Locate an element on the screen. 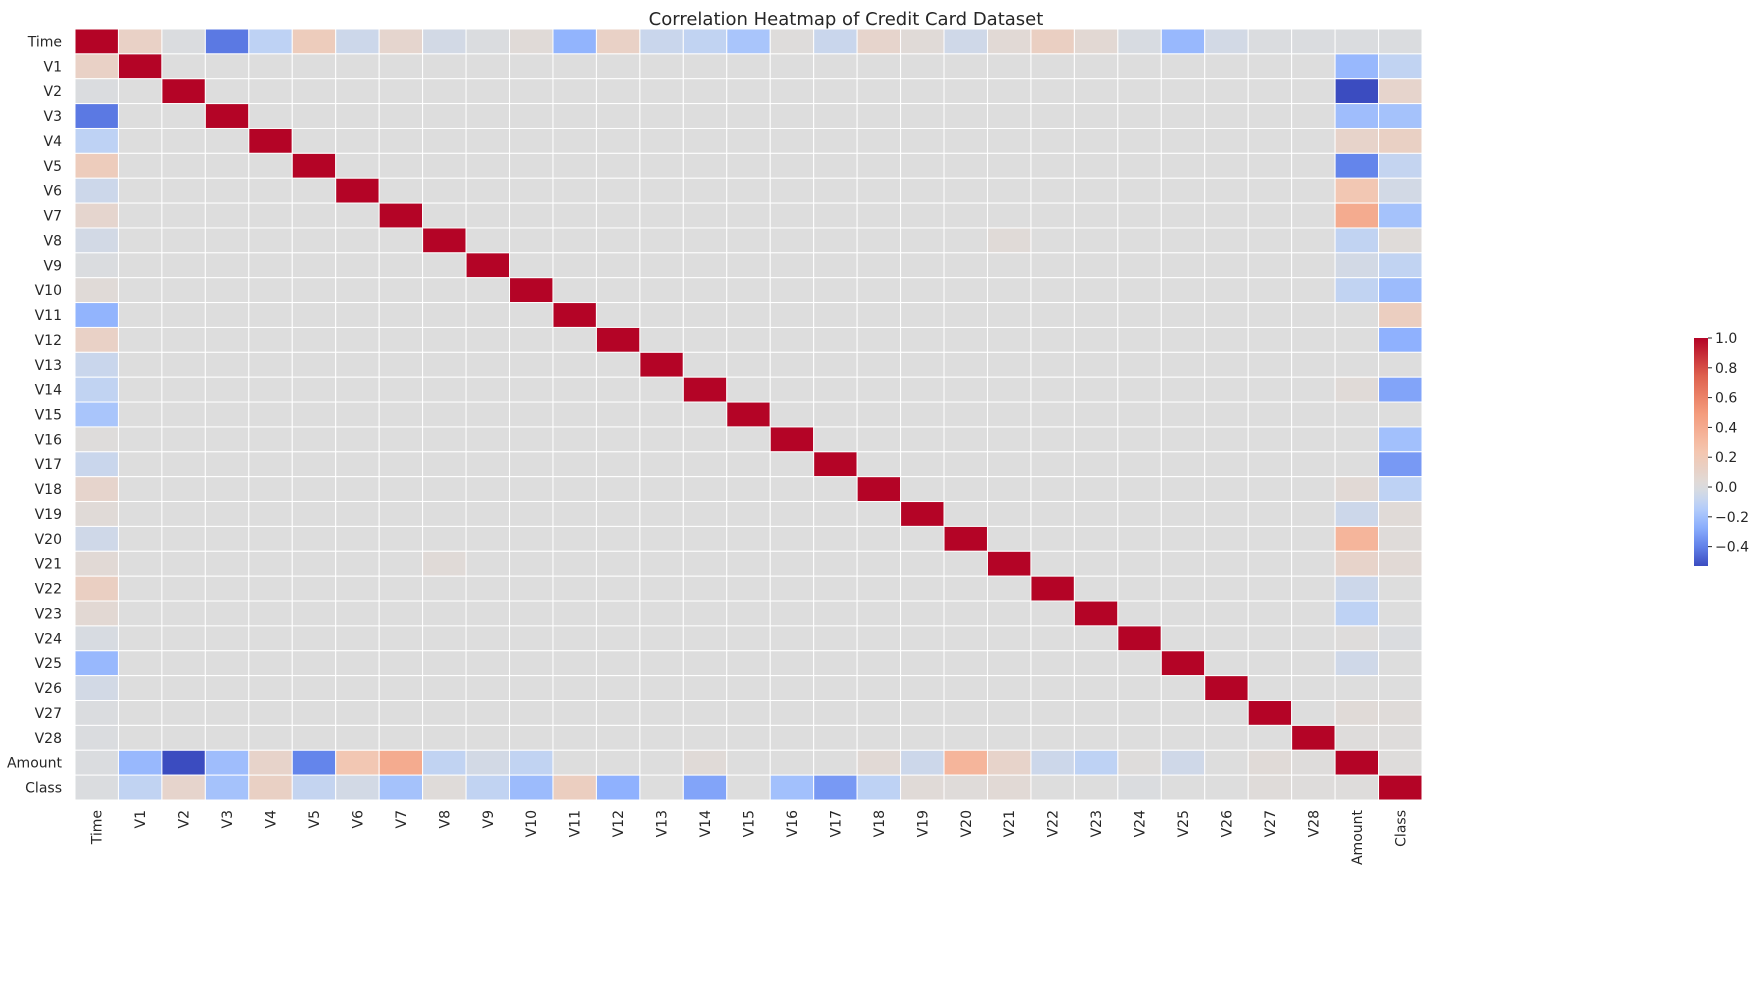 The image size is (1763, 984). heatmap-cell-V6-V8 is located at coordinates (444, 190).